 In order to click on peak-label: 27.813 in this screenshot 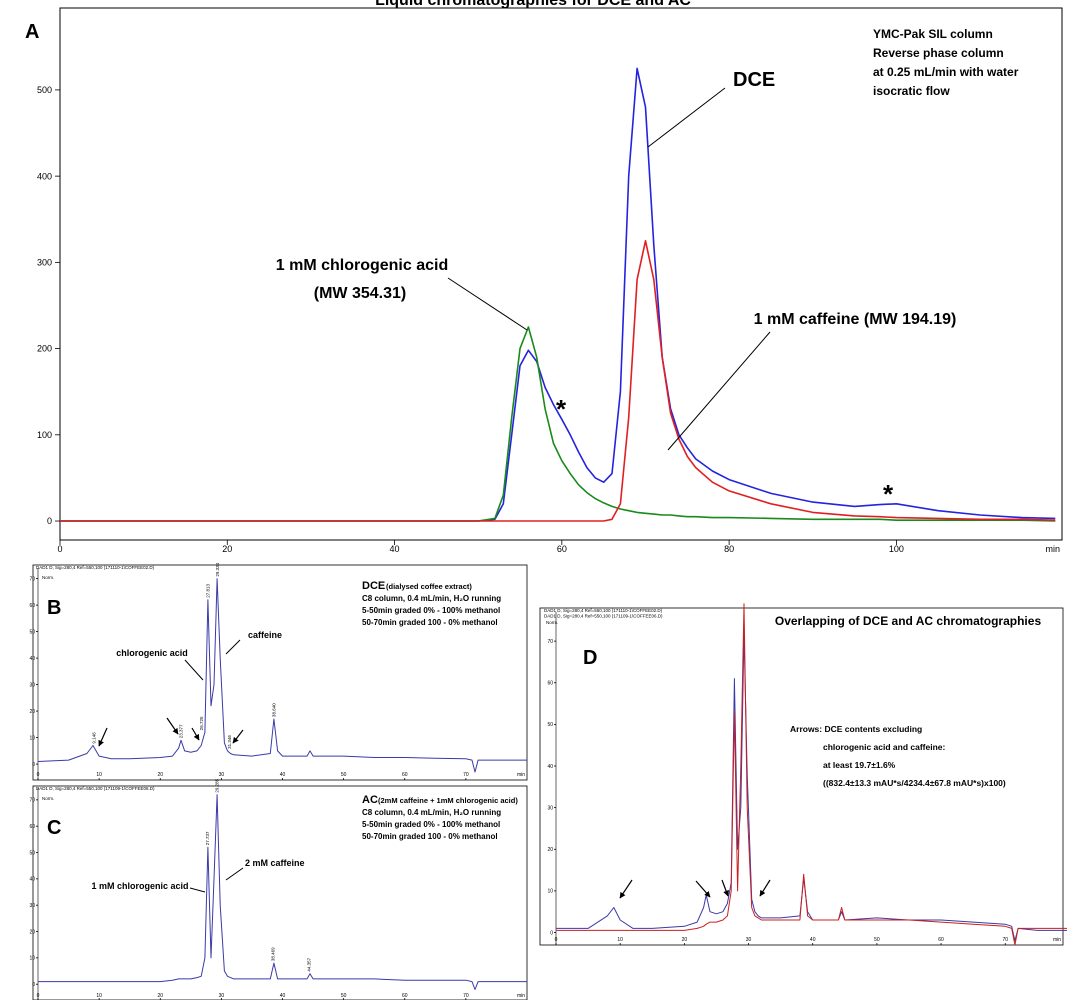, I will do `click(208, 591)`.